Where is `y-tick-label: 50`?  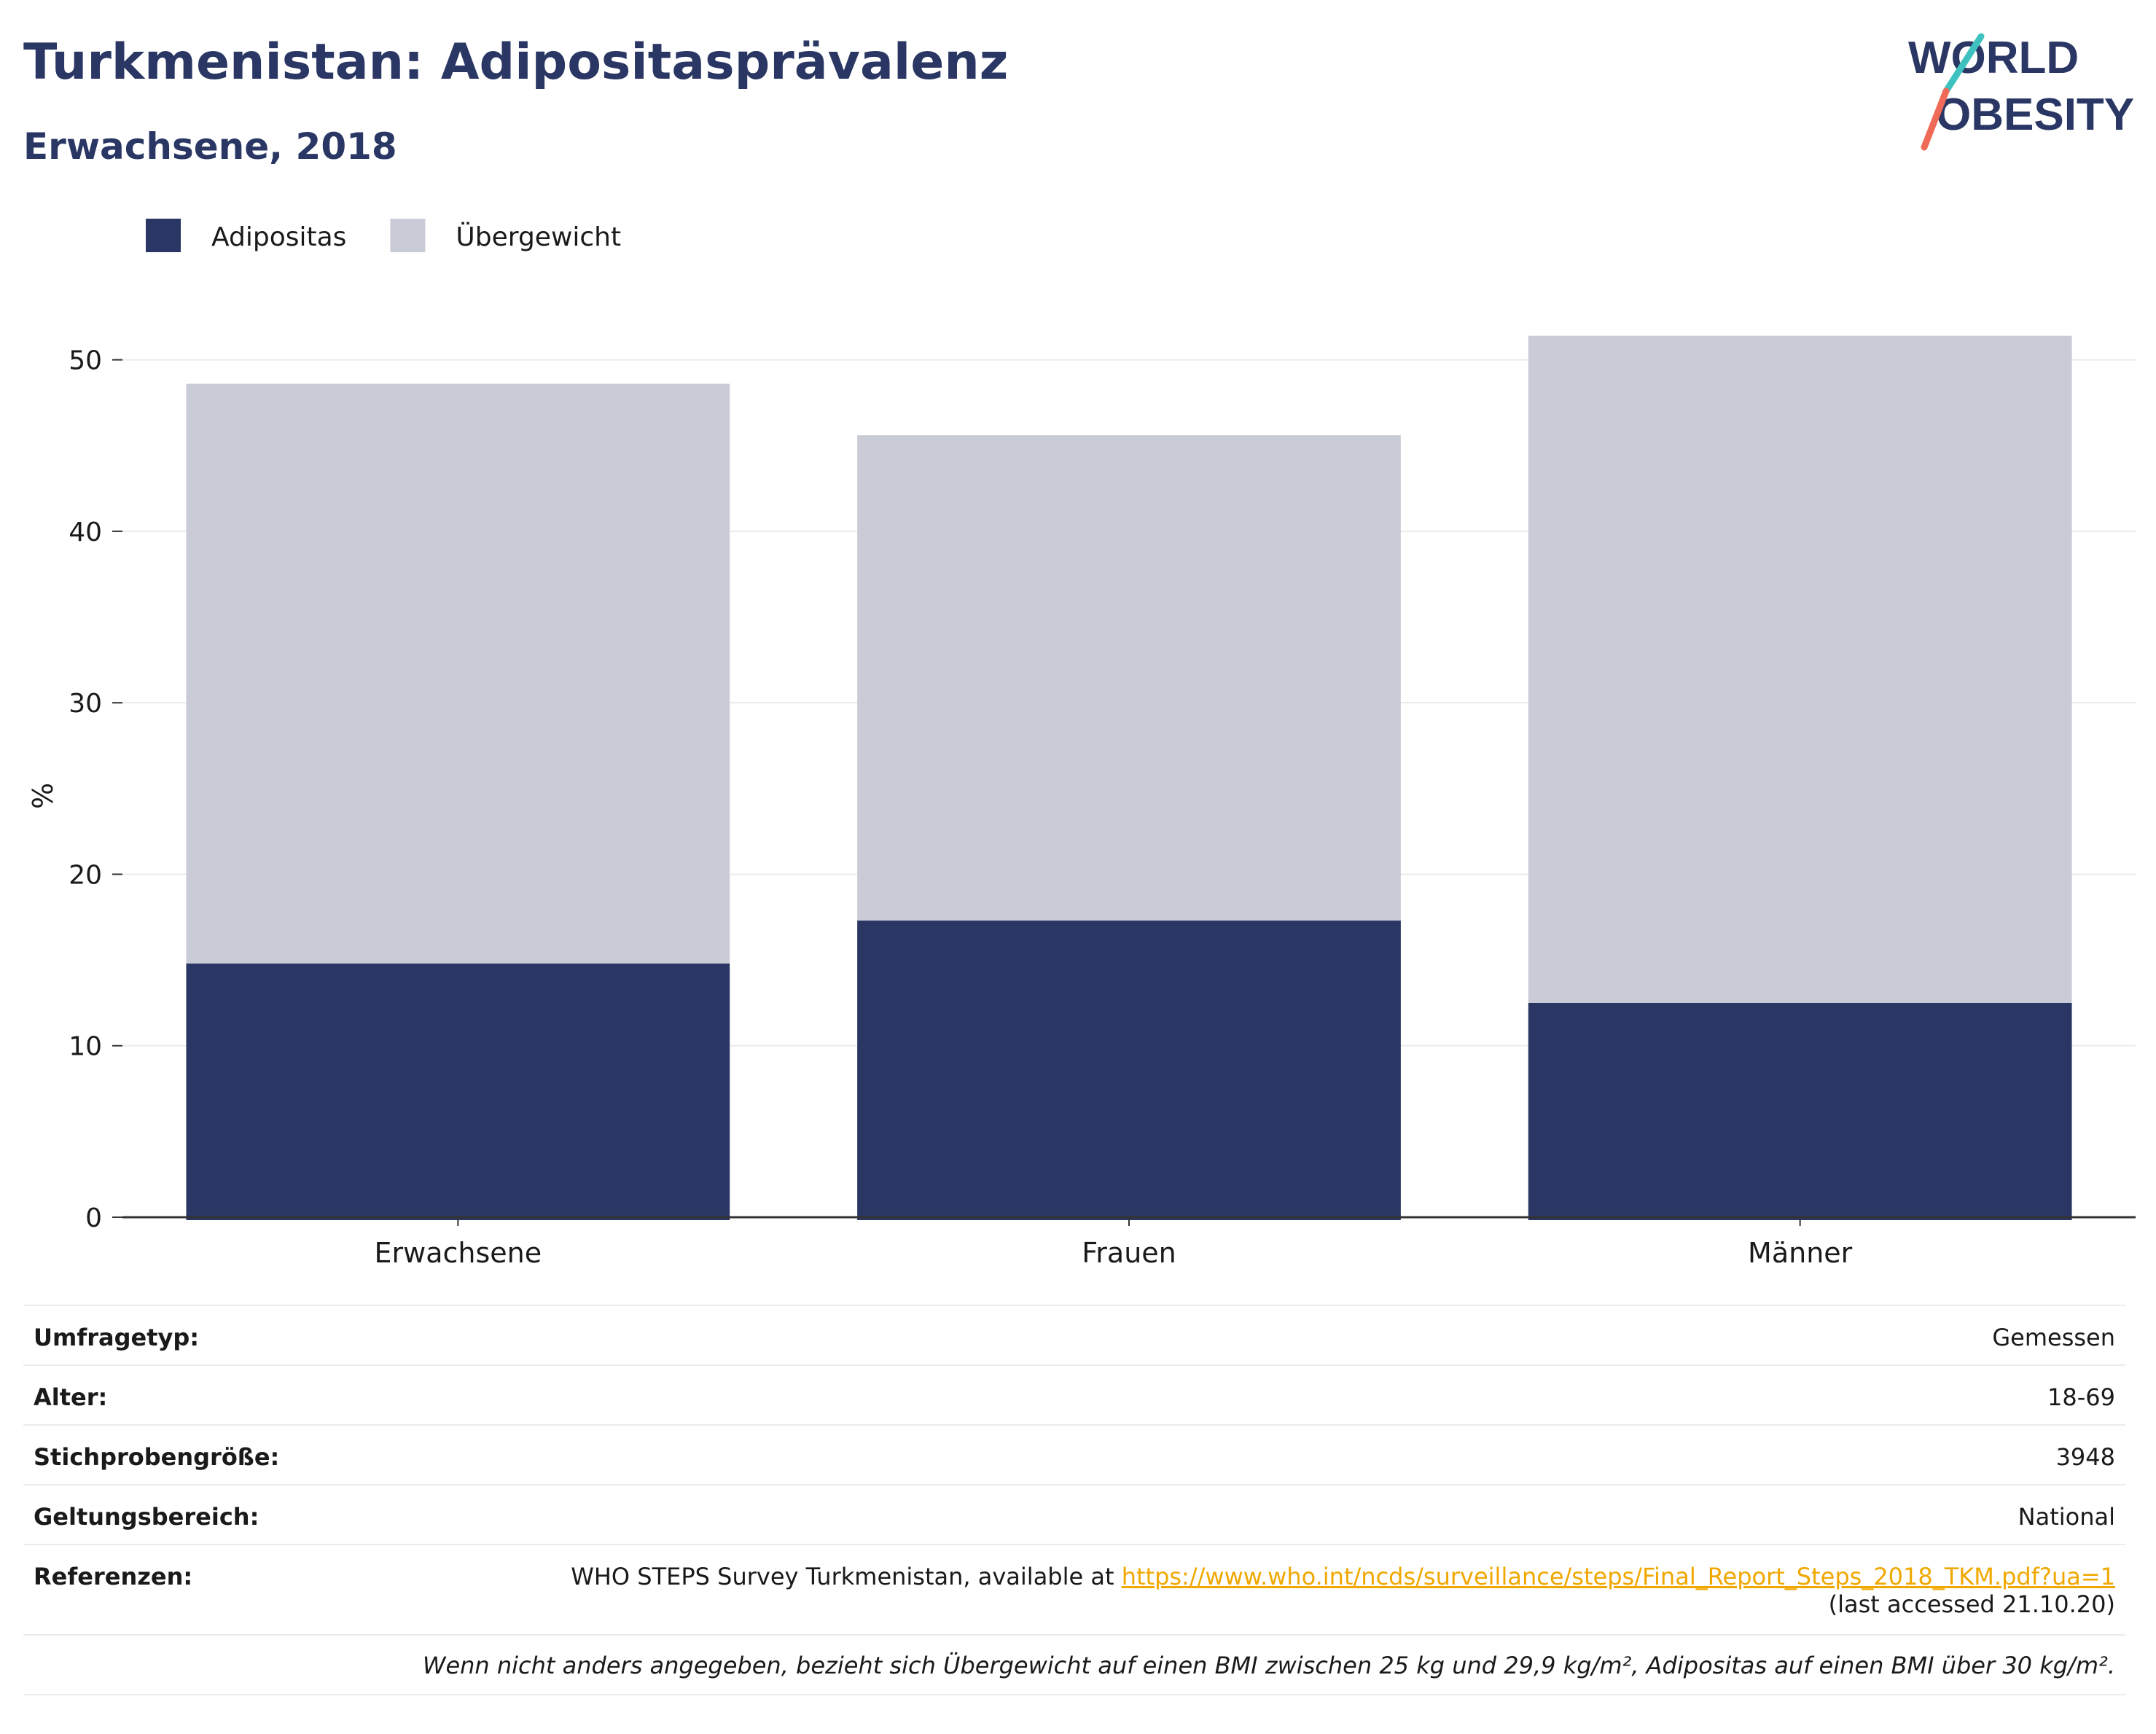
y-tick-label: 50 is located at coordinates (86, 361).